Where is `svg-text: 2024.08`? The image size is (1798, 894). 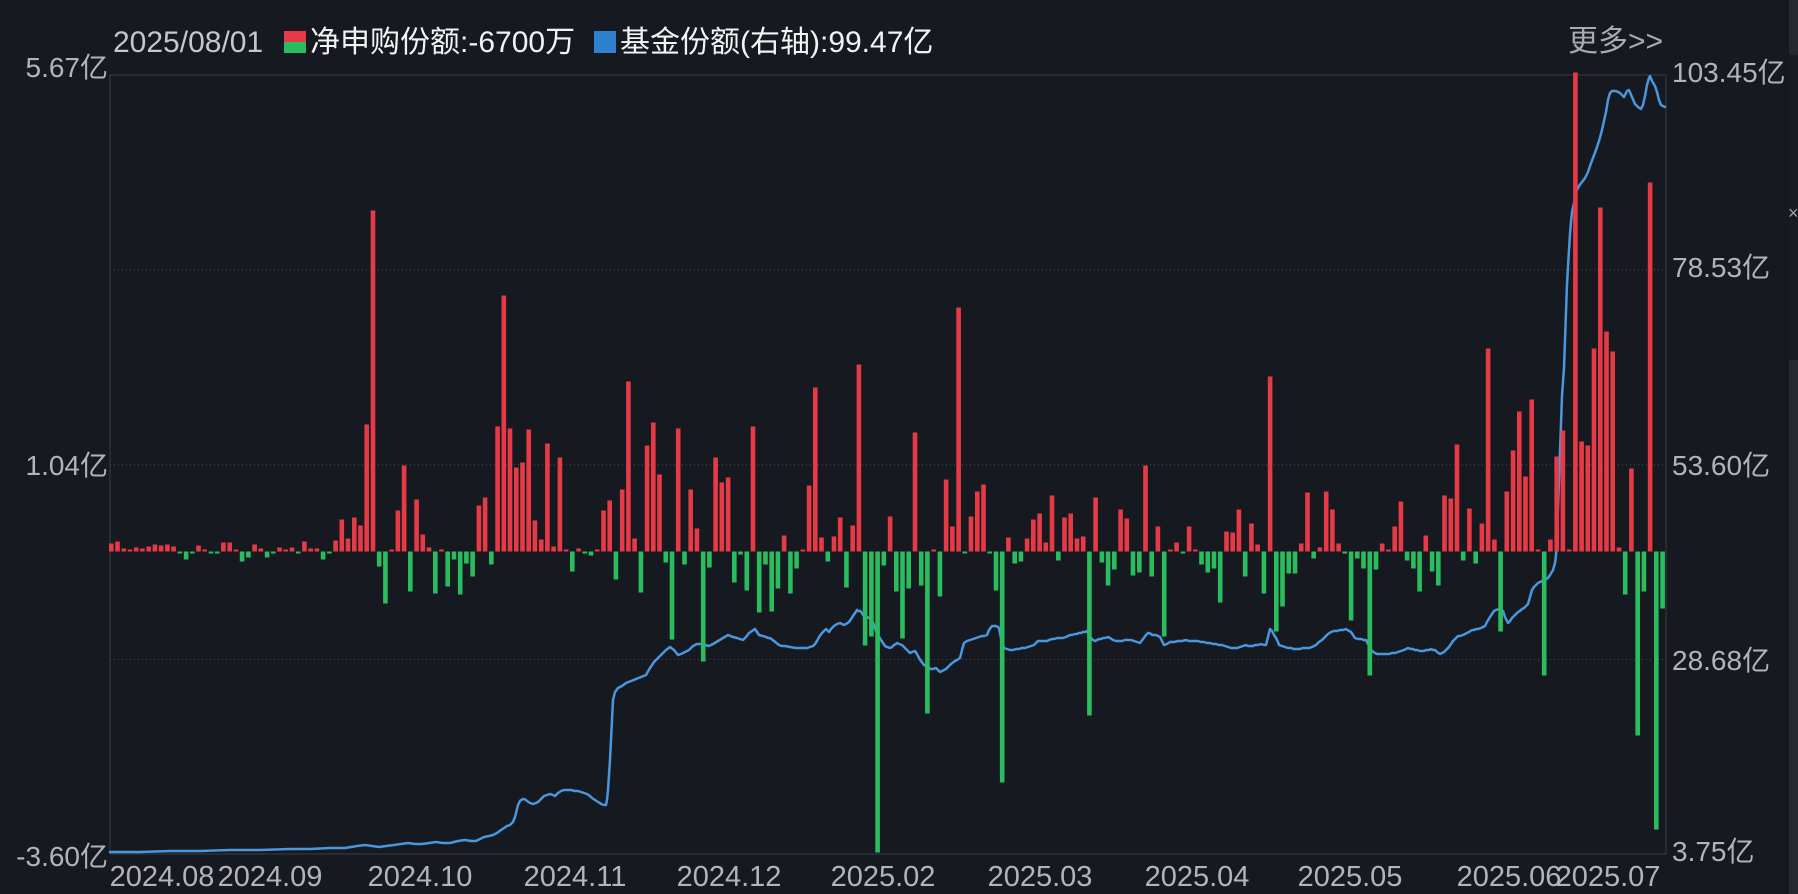
svg-text: 2024.08 is located at coordinates (162, 877).